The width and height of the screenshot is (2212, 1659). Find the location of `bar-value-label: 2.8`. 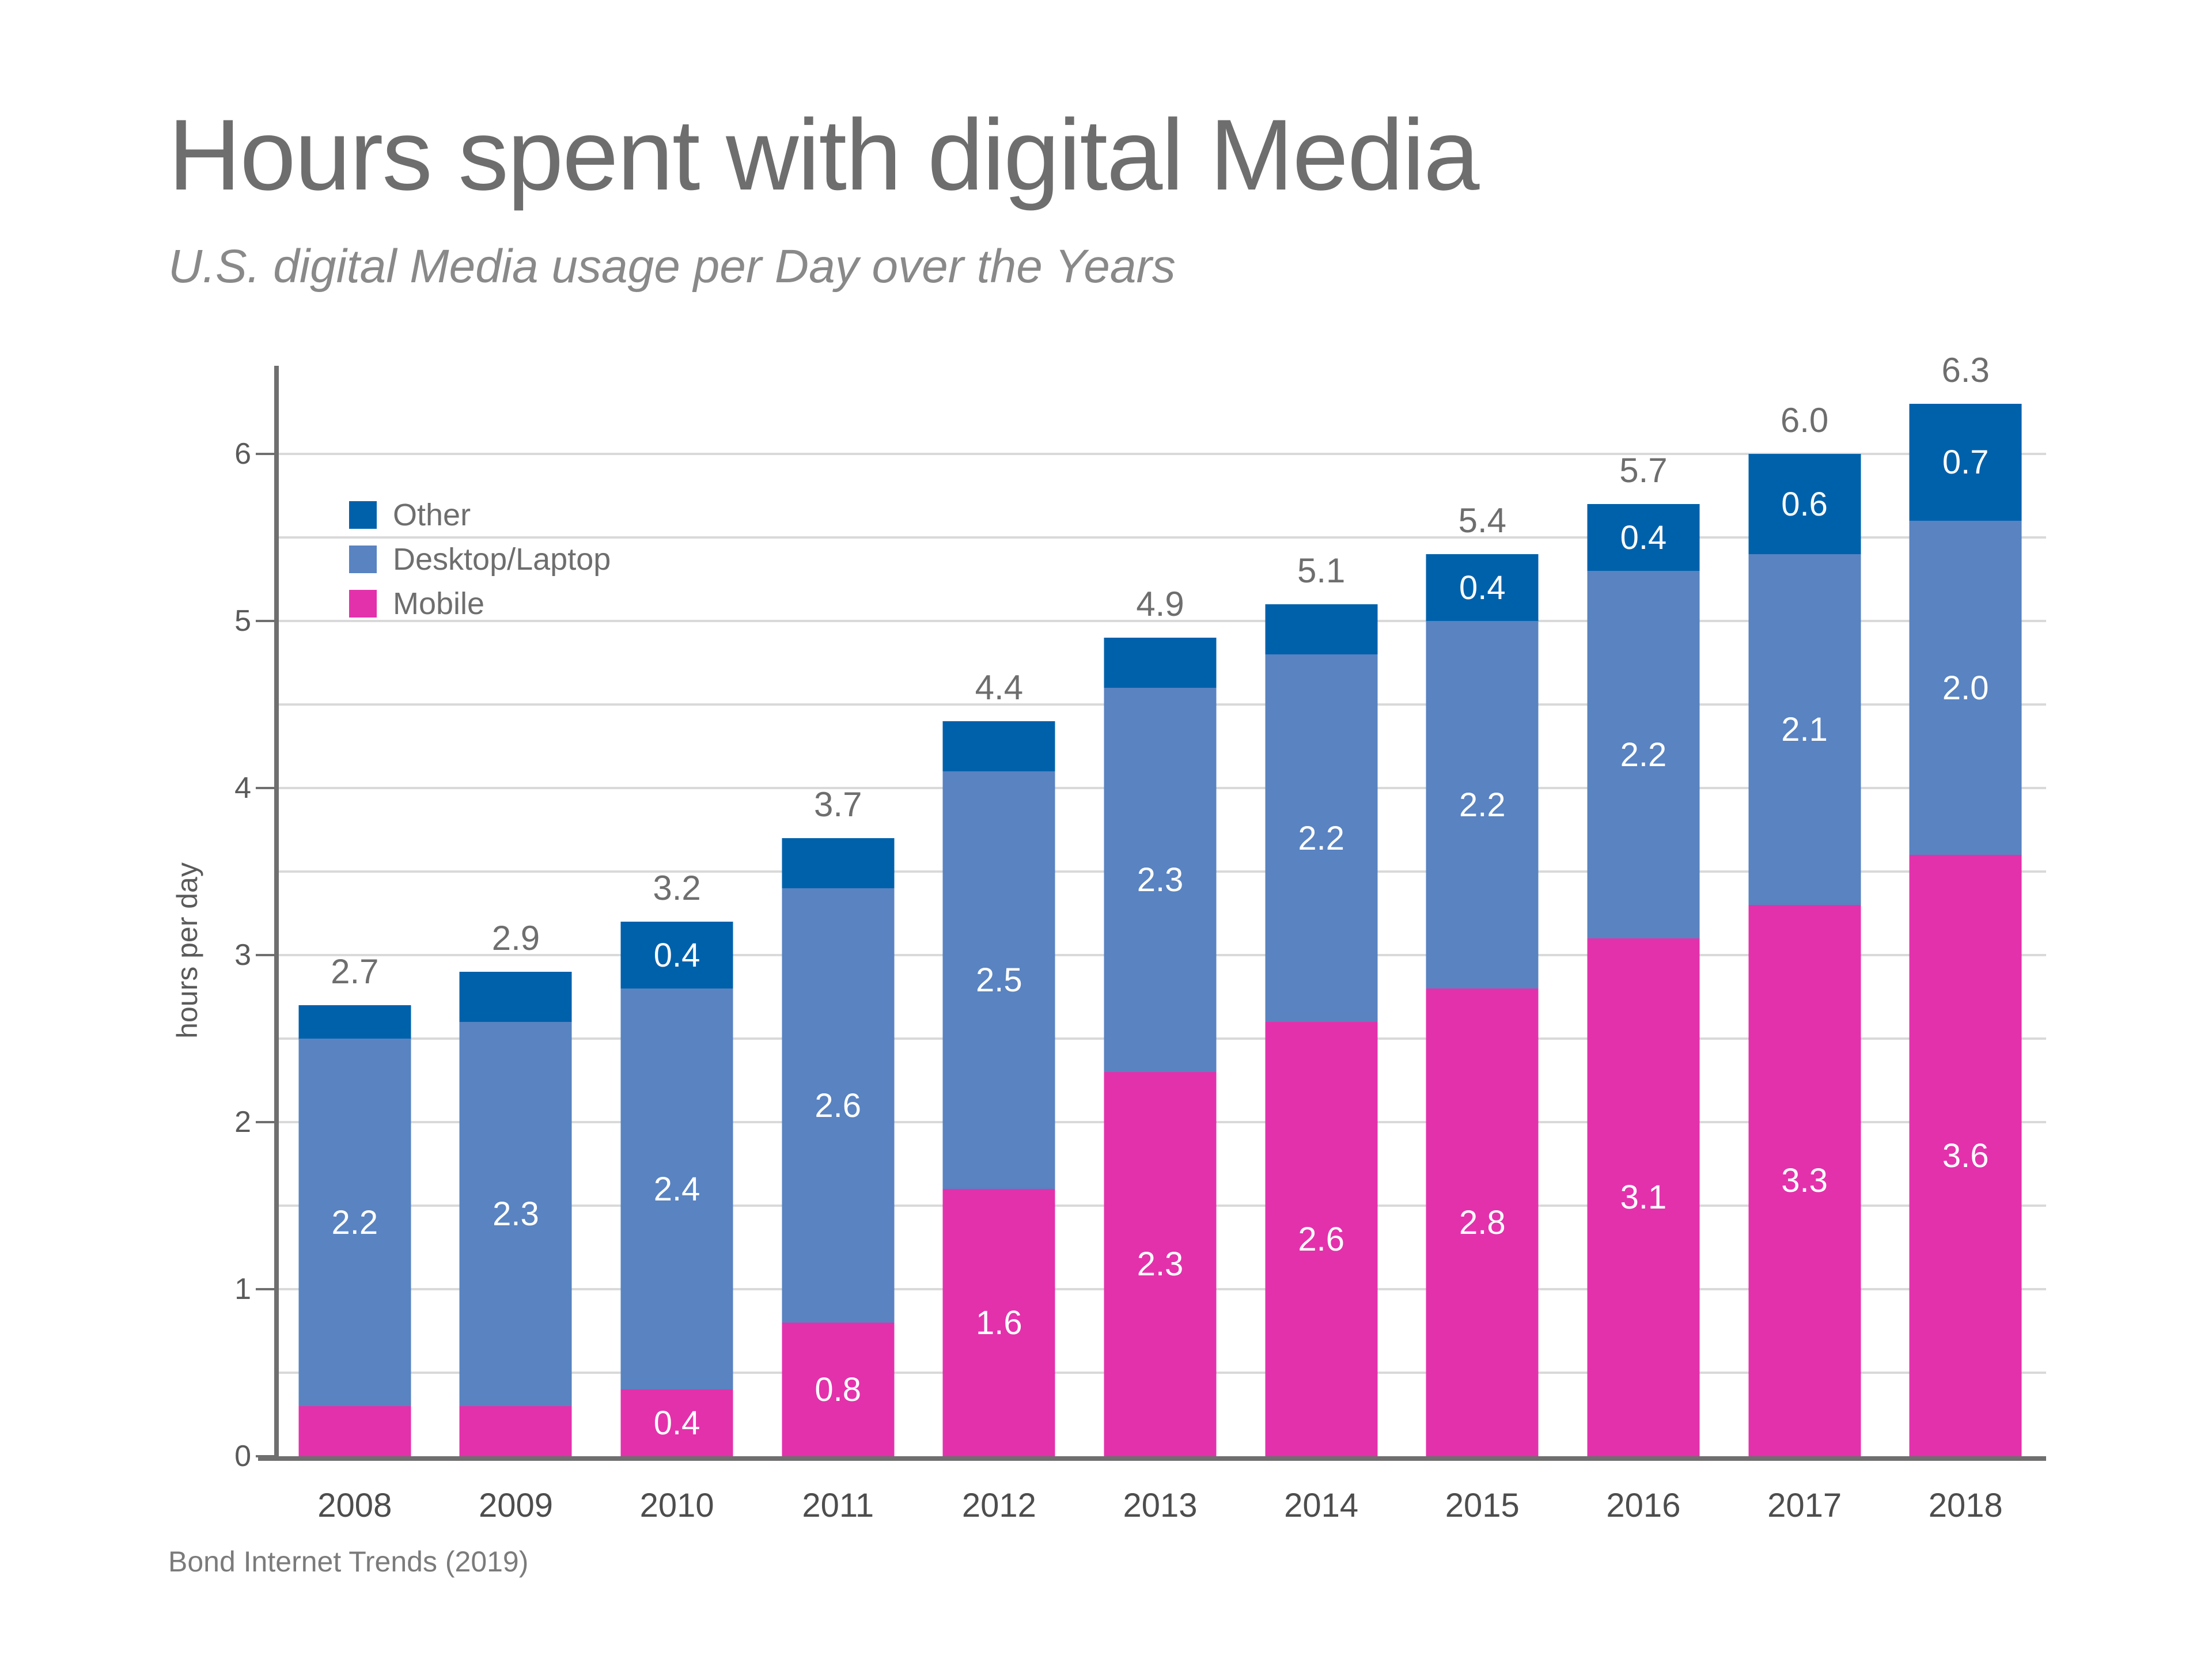

bar-value-label: 2.8 is located at coordinates (1482, 1222).